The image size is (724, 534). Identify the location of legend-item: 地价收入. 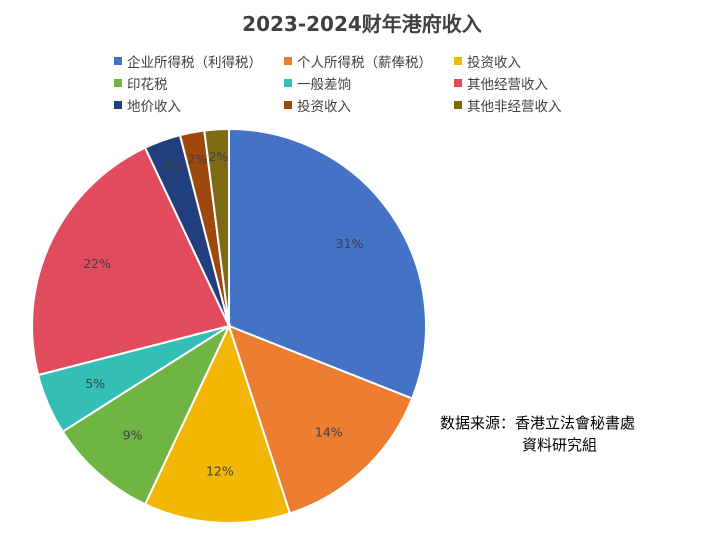
(147, 105).